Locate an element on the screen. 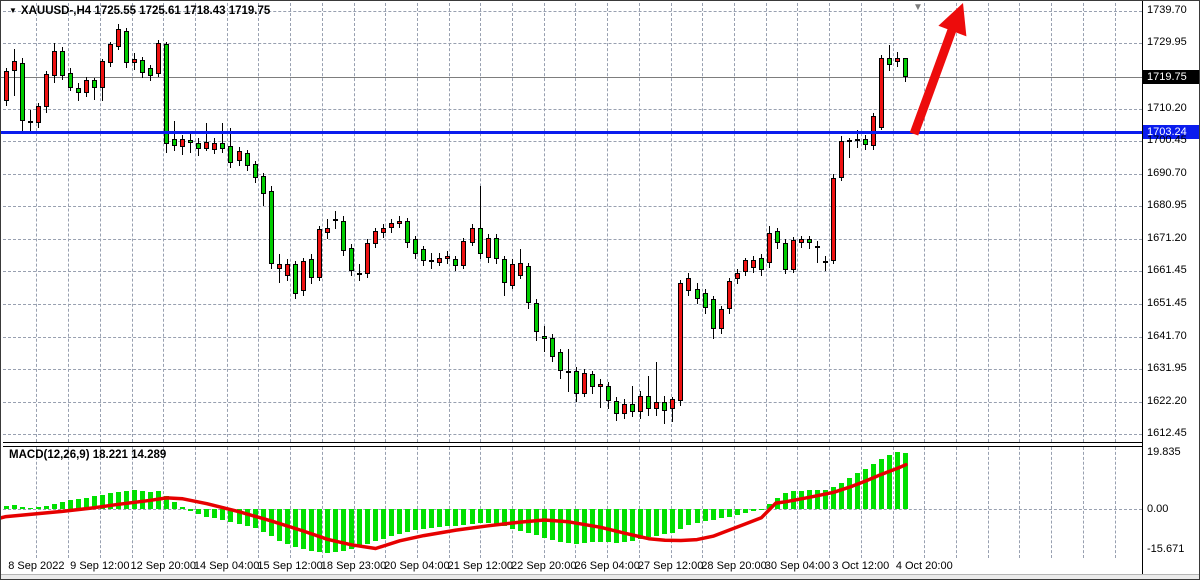  time-axis-label: 27 Sep 12:00 is located at coordinates (670, 566).